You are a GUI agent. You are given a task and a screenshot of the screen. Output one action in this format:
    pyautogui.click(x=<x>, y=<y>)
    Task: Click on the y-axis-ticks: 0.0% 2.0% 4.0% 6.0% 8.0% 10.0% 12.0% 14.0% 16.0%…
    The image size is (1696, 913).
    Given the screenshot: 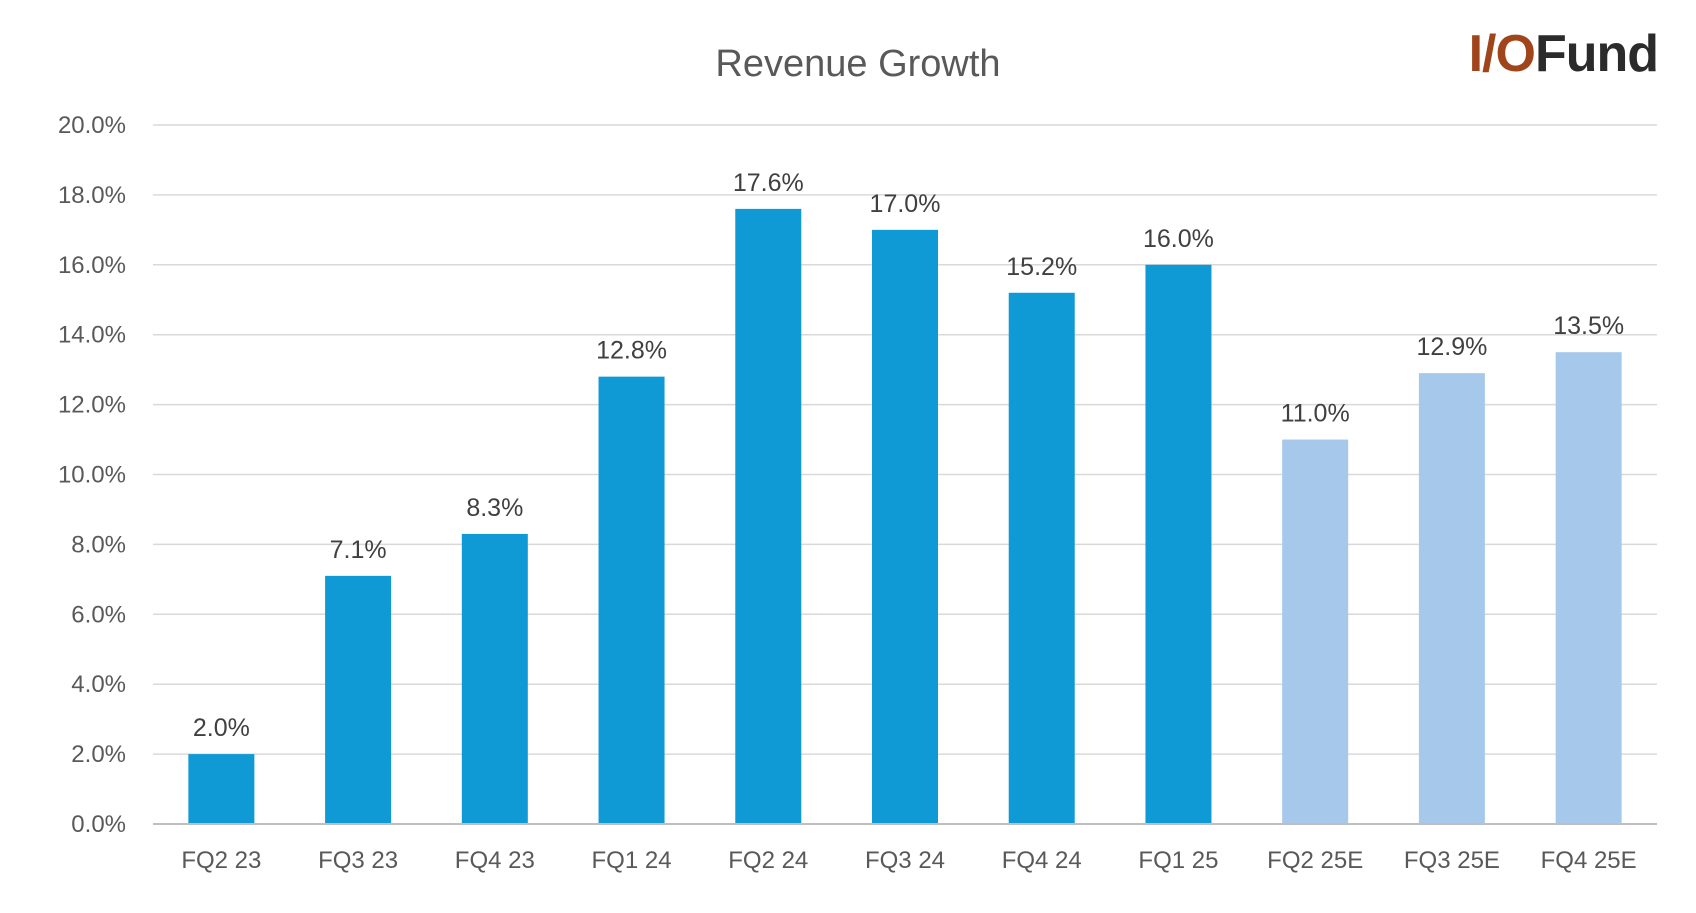 What is the action you would take?
    pyautogui.click(x=92, y=475)
    